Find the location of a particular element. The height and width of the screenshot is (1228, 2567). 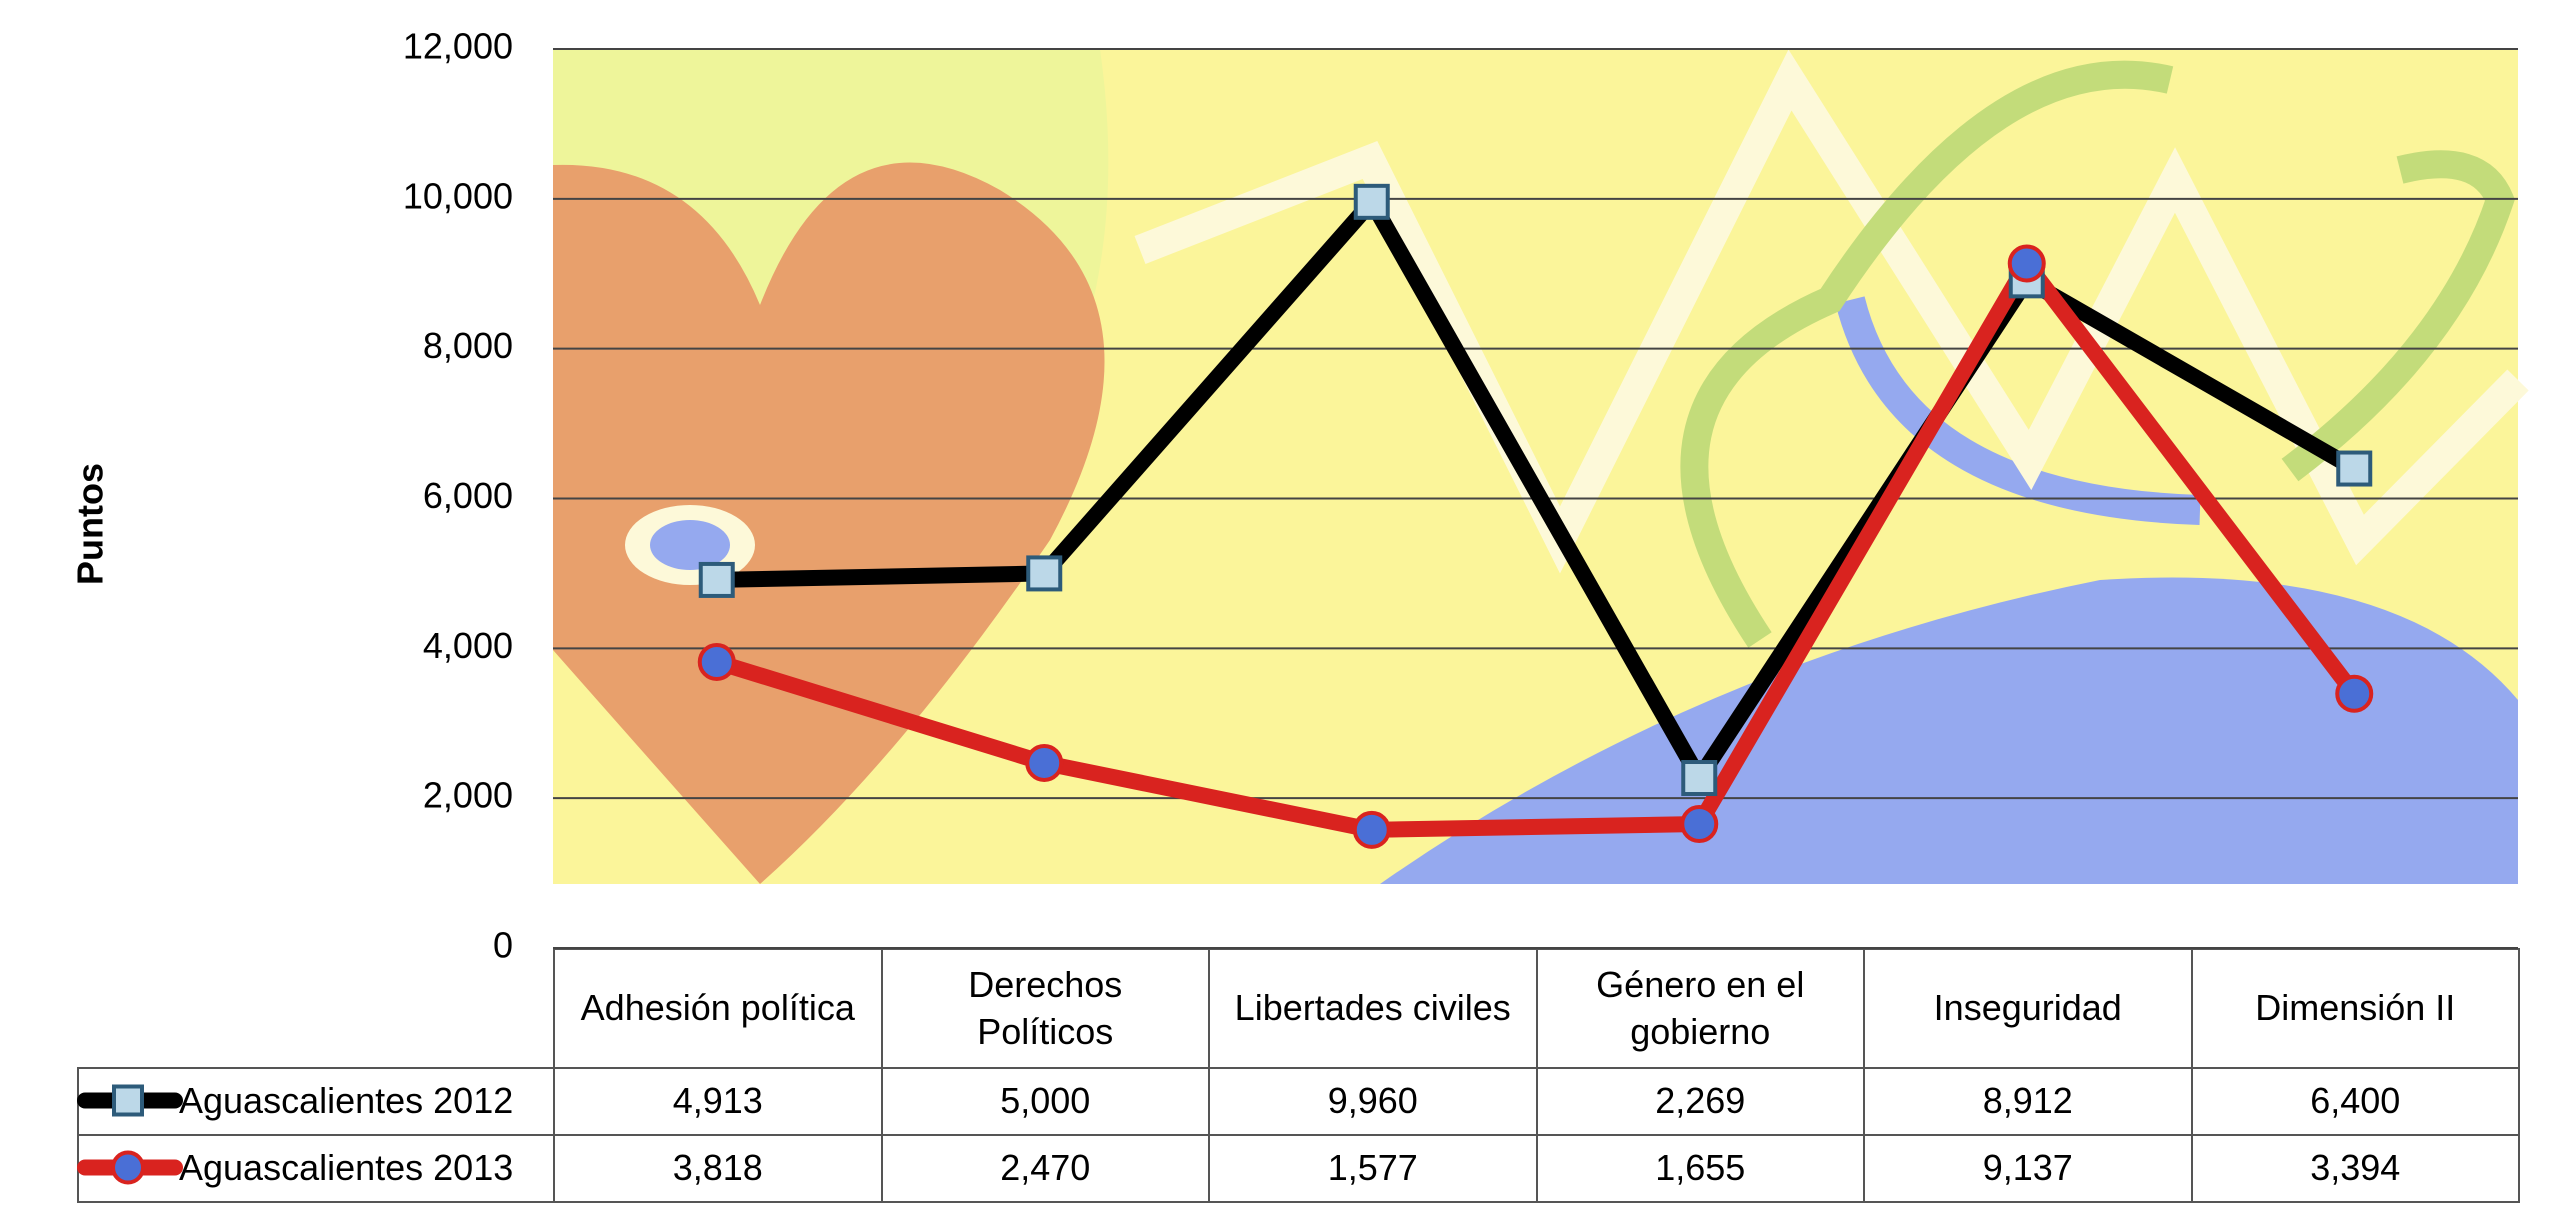

y-tick-label: 8,000 is located at coordinates (468, 345).